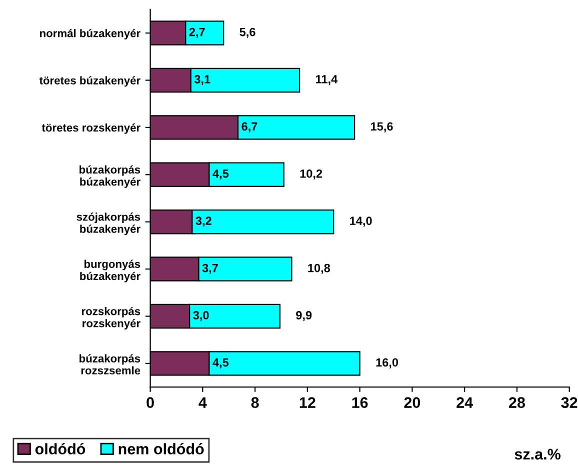  I want to click on y-tick-label: töretes rozskenyér, so click(91, 128).